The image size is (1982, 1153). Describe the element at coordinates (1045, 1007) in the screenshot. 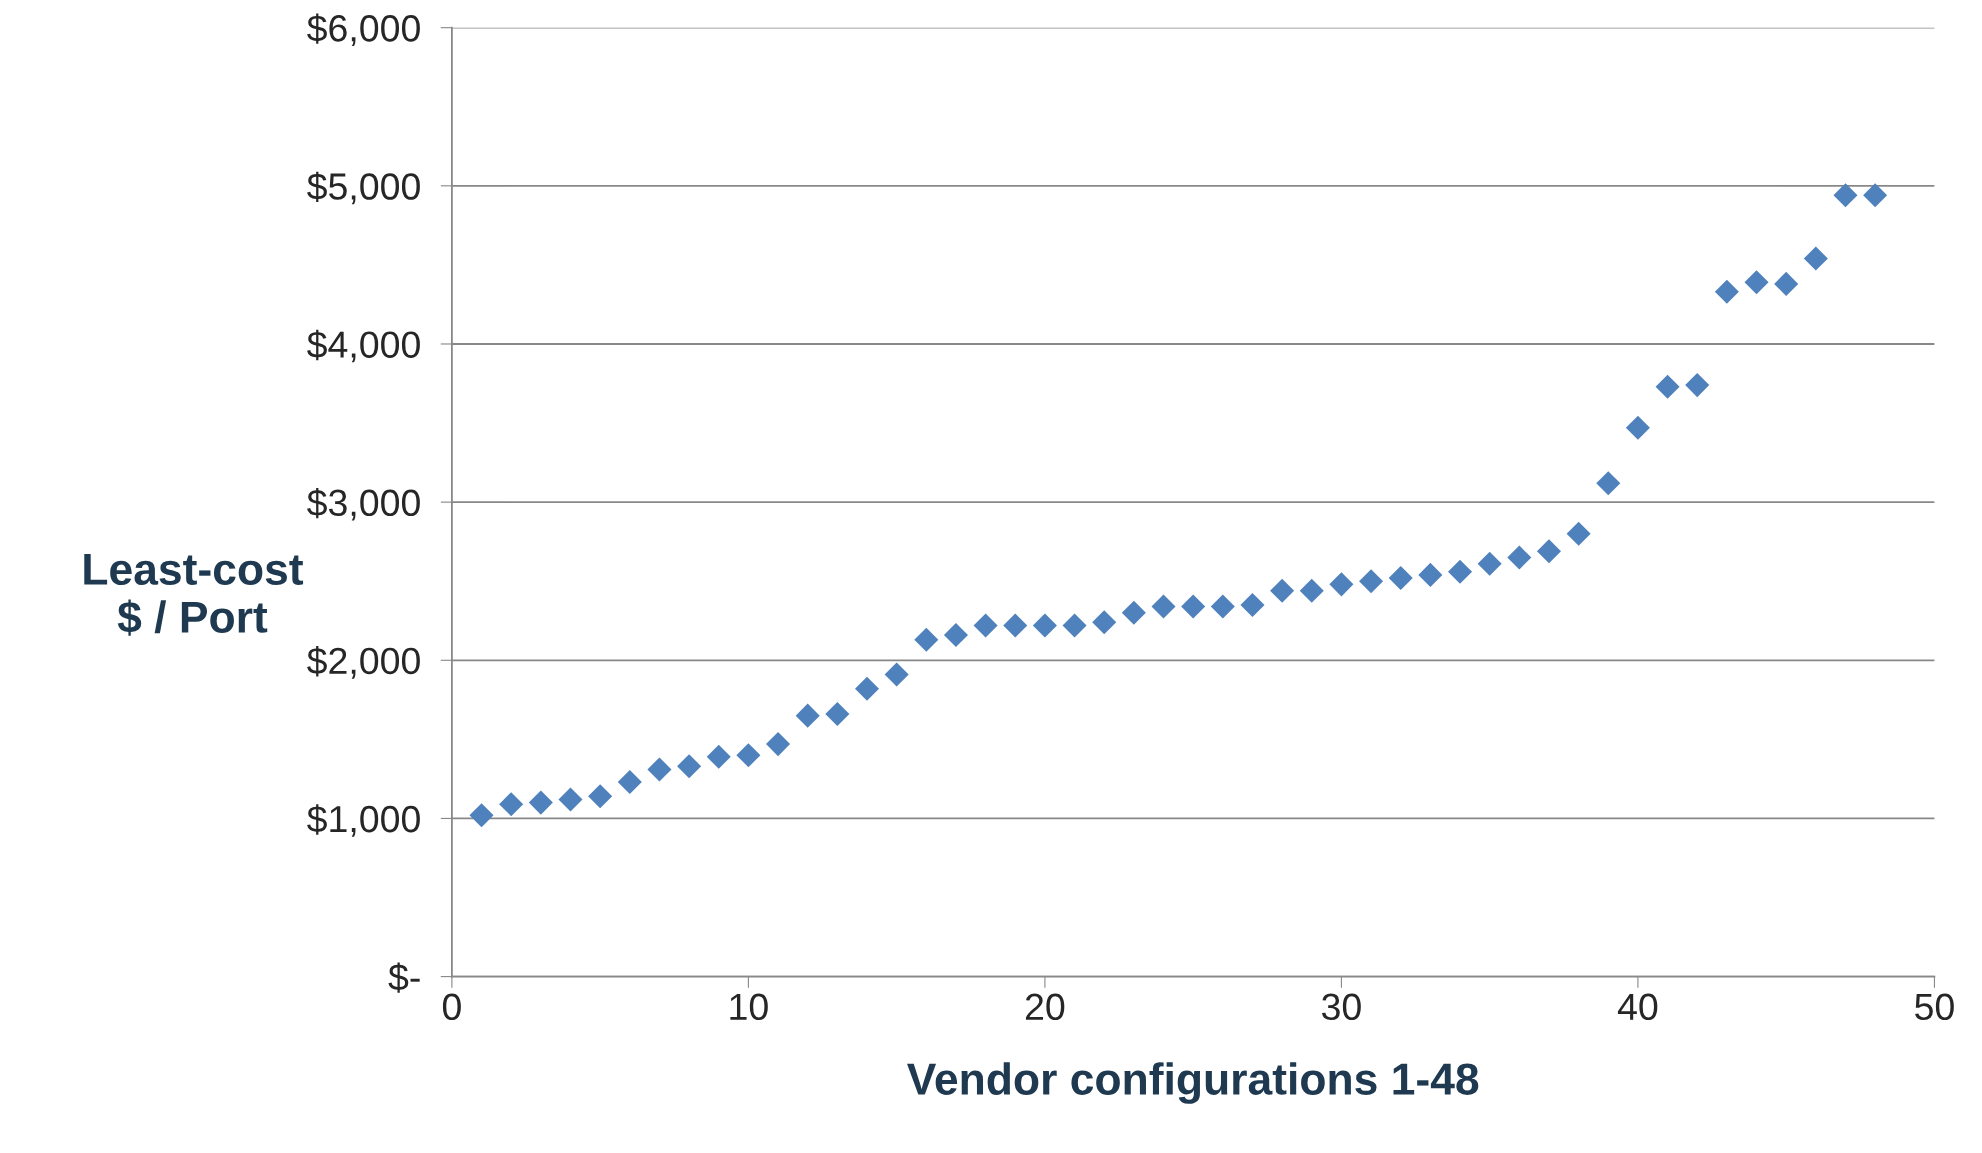

I see `x-tick-label: 20` at that location.